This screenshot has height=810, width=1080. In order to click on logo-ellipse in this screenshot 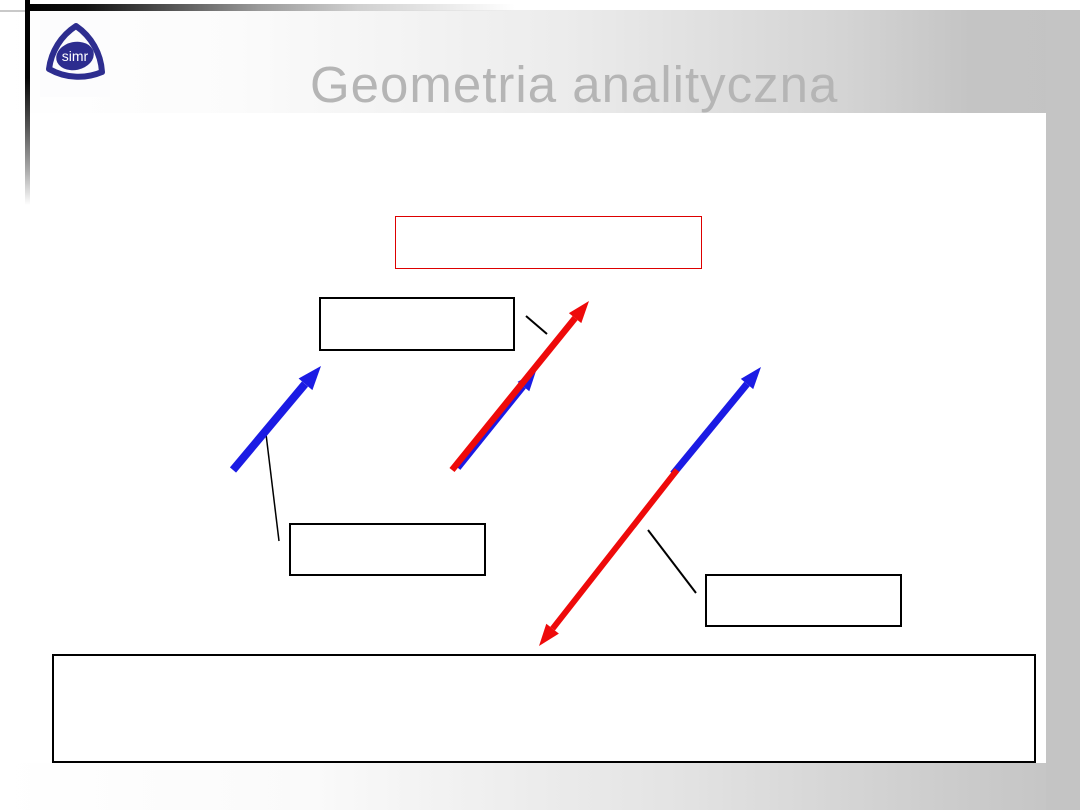, I will do `click(75, 56)`.